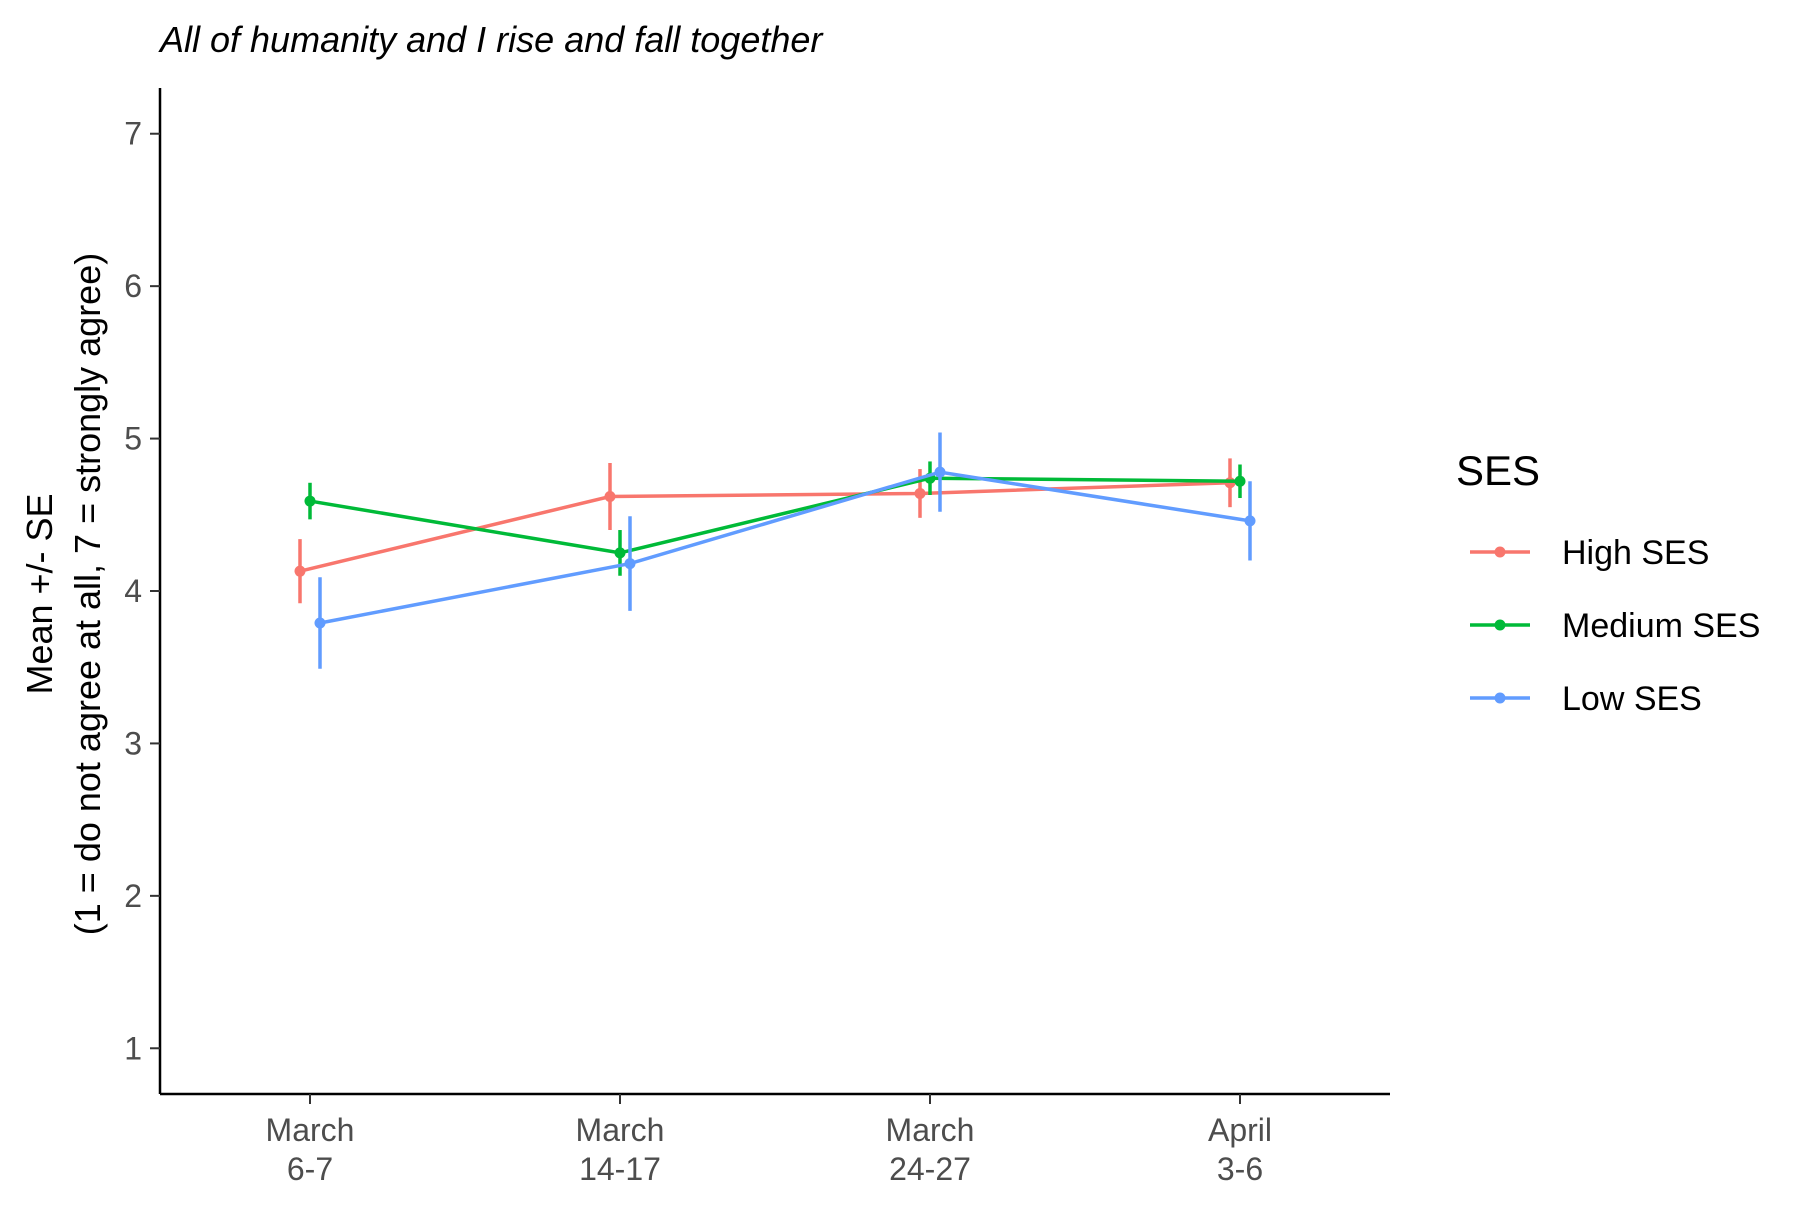 The height and width of the screenshot is (1205, 1800). Describe the element at coordinates (133, 439) in the screenshot. I see `y-tick-label: 5` at that location.